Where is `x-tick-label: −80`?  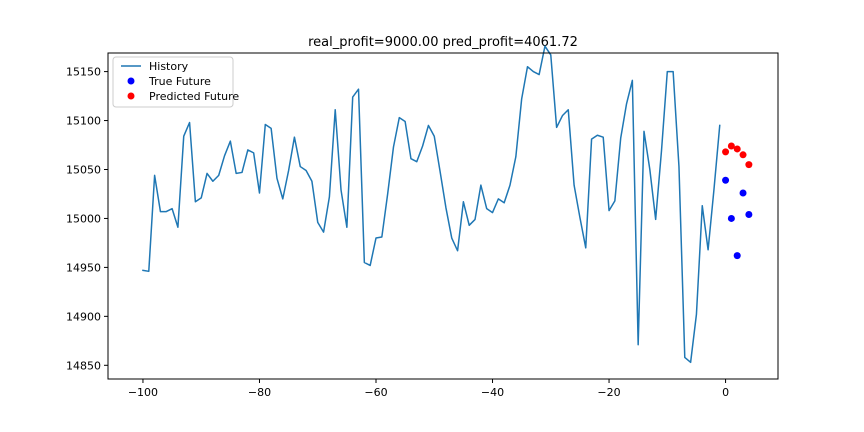
x-tick-label: −80 is located at coordinates (259, 392).